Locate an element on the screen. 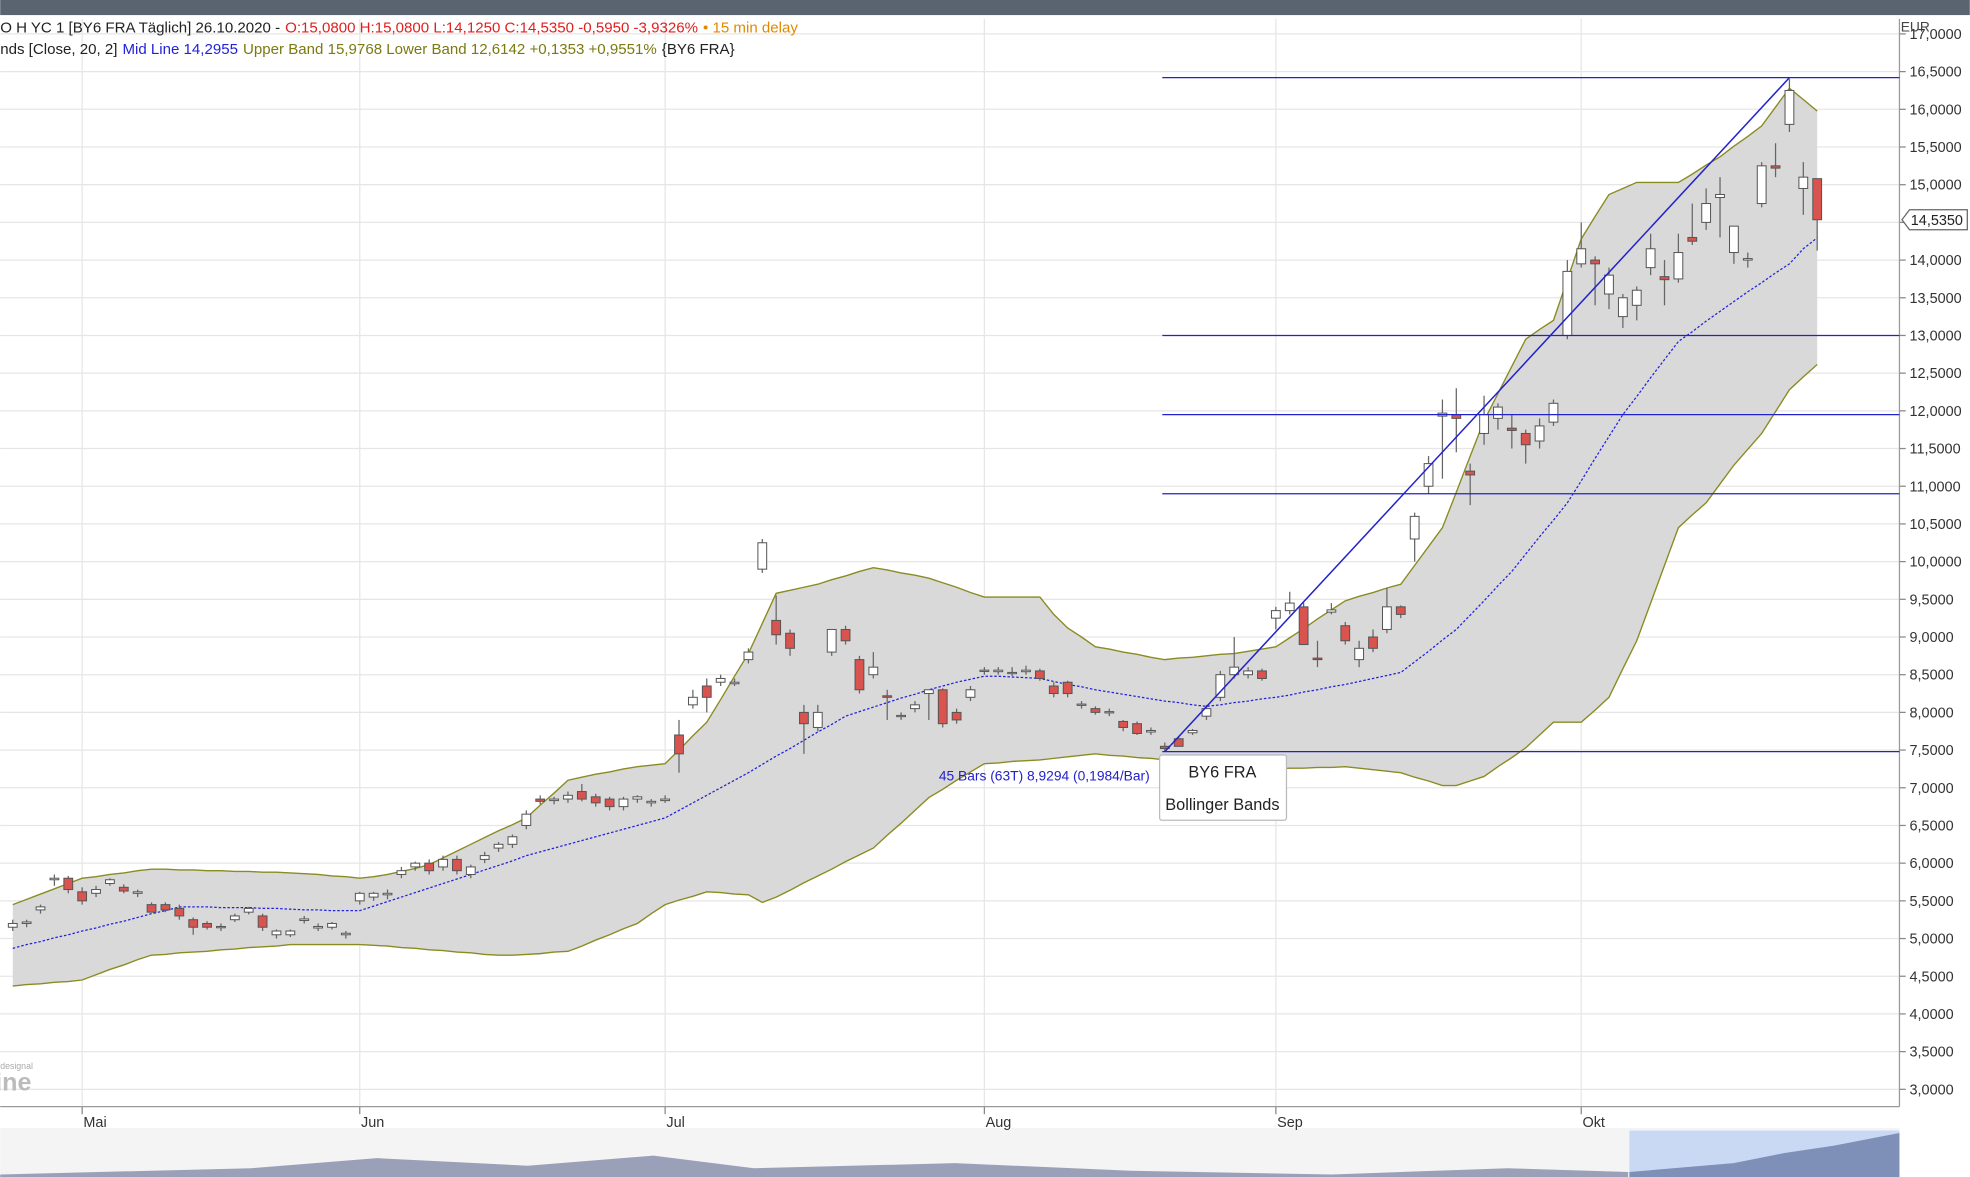 The width and height of the screenshot is (1970, 1177). y-tick-label: 10,5000 is located at coordinates (1936, 525).